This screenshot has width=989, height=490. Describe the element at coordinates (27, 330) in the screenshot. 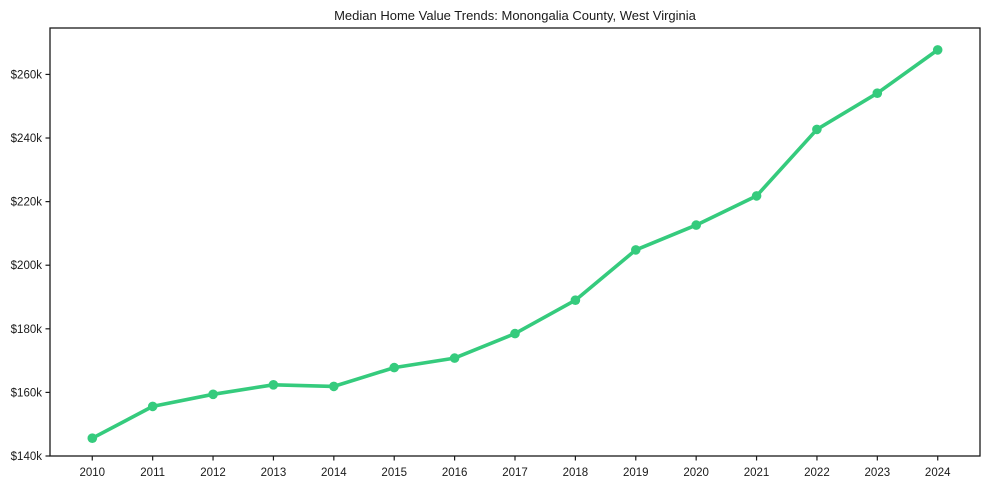

I see `y-tick-label: $180k` at that location.